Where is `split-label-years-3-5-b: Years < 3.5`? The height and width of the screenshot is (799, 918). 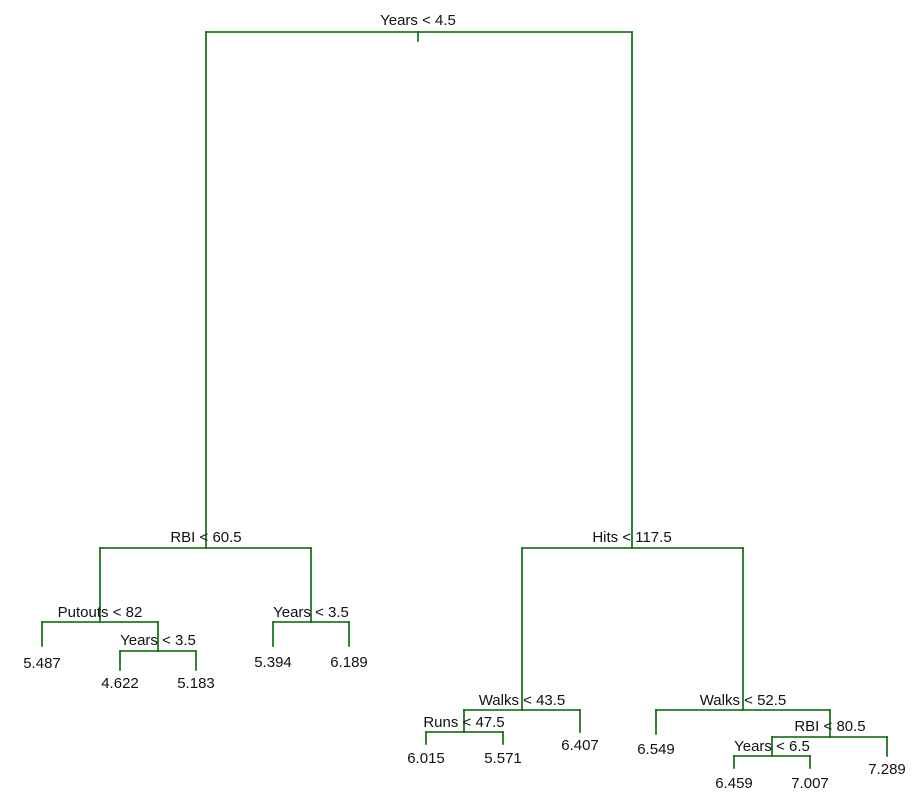 split-label-years-3-5-b: Years < 3.5 is located at coordinates (311, 612).